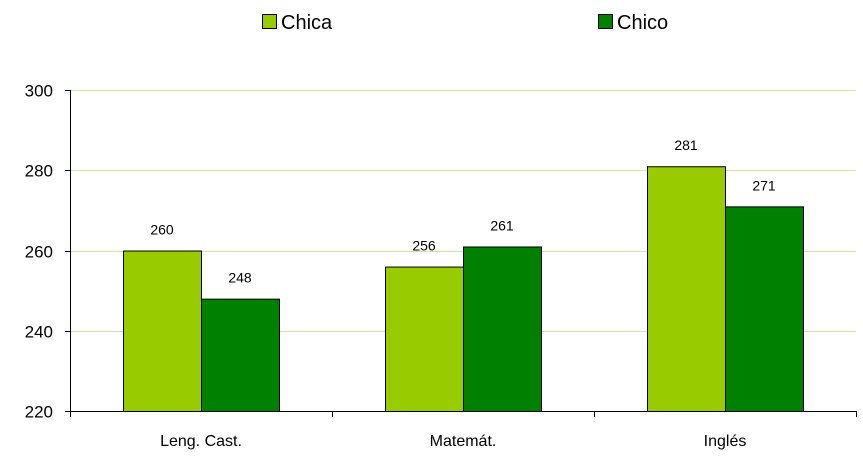  I want to click on y-tick-label: 240, so click(39, 332).